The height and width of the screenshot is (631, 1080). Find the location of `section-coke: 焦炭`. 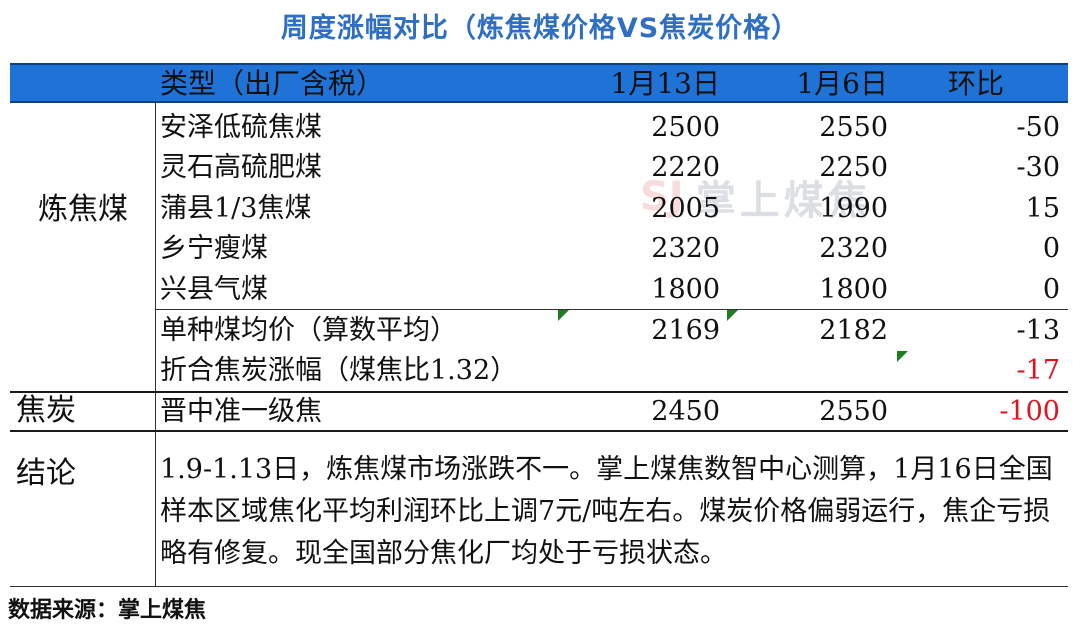

section-coke: 焦炭 is located at coordinates (46, 410).